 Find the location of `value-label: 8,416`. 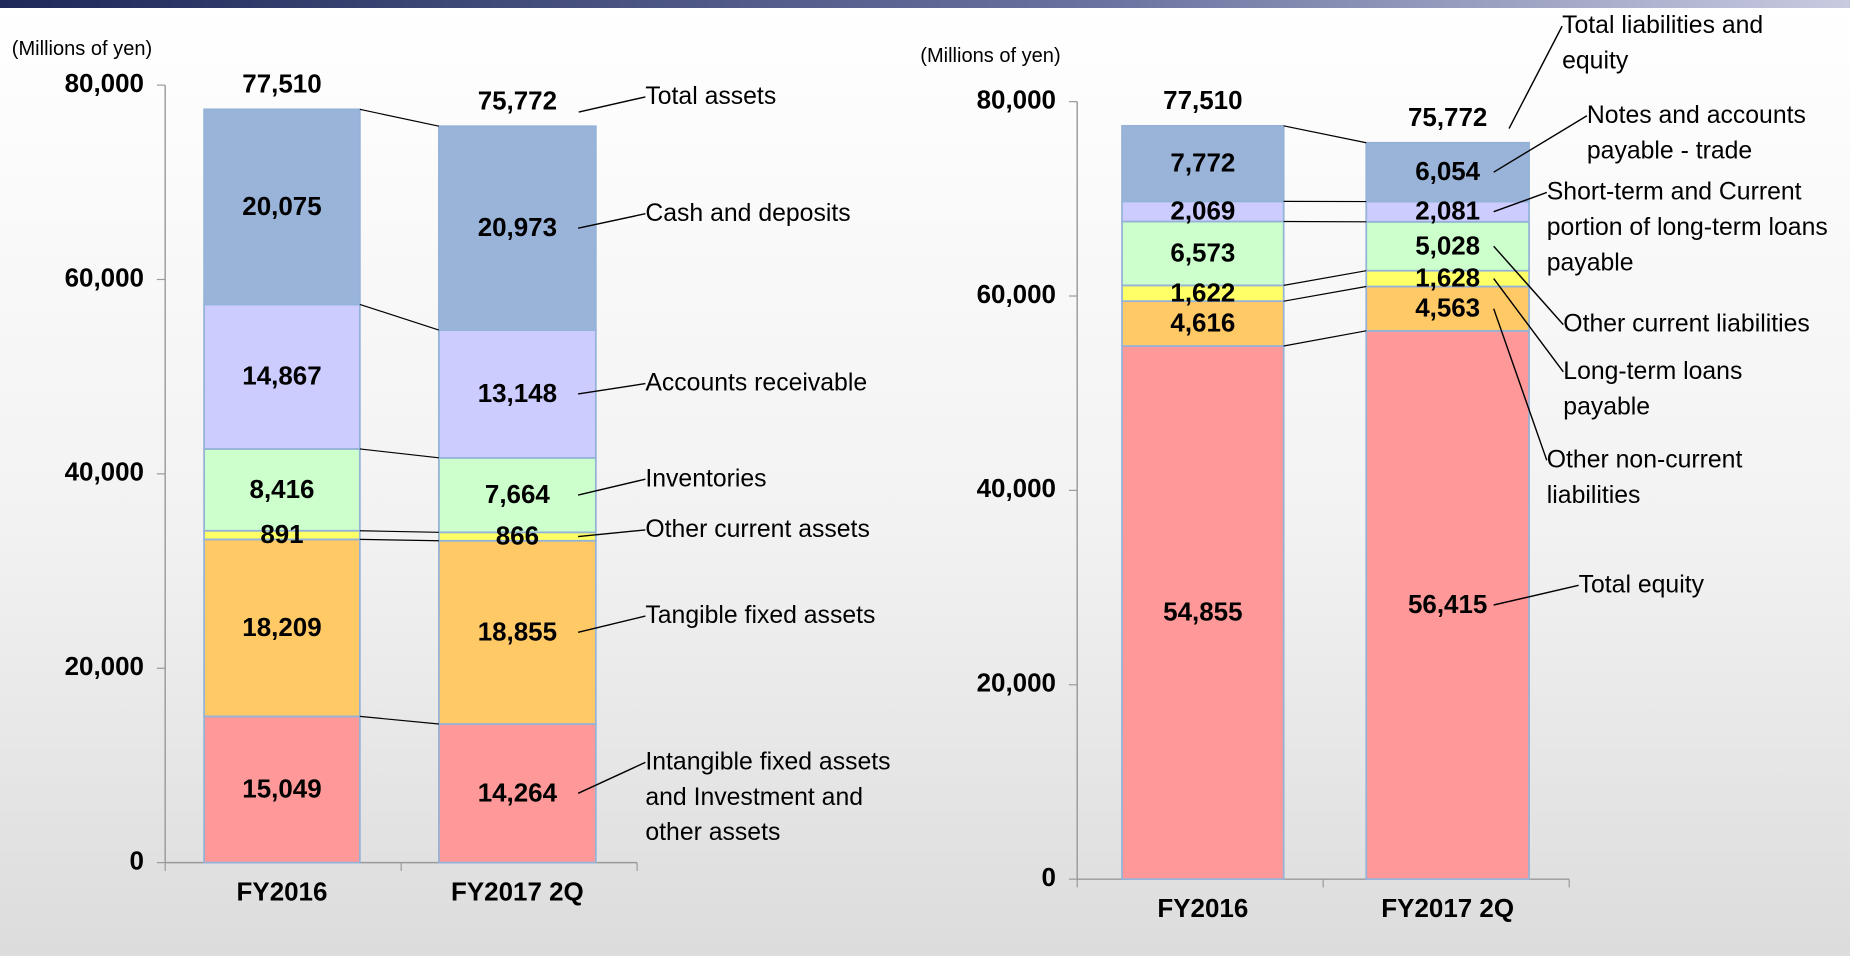

value-label: 8,416 is located at coordinates (282, 490).